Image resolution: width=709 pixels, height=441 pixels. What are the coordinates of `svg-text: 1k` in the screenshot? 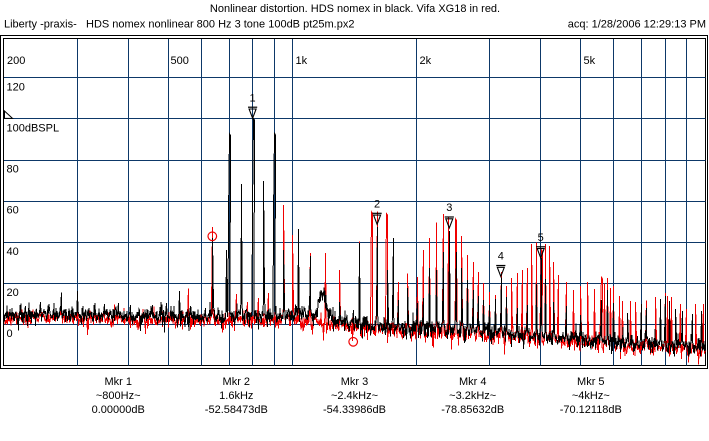 It's located at (302, 61).